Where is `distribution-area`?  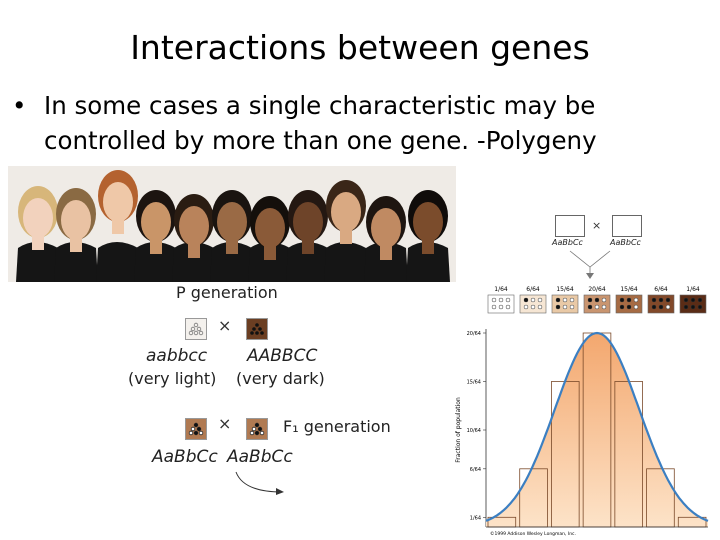 distribution-area is located at coordinates (597, 430).